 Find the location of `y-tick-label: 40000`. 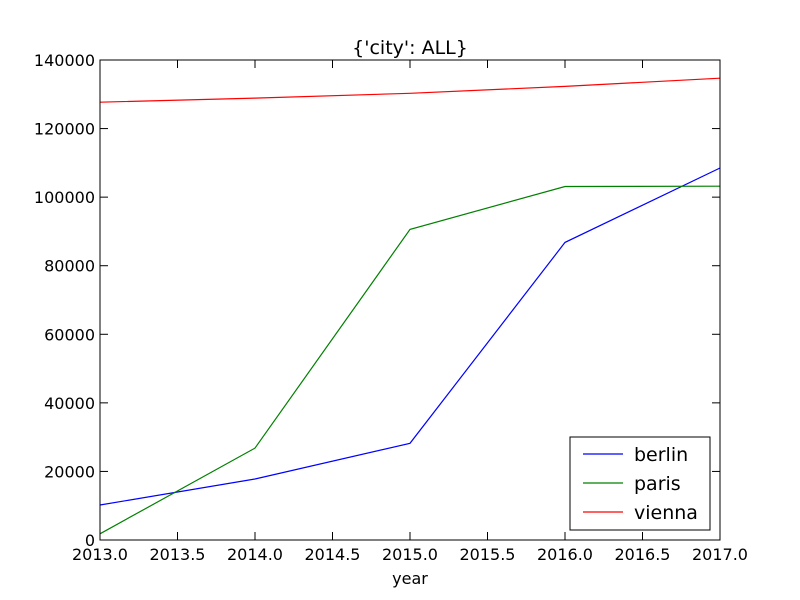

y-tick-label: 40000 is located at coordinates (69, 403).